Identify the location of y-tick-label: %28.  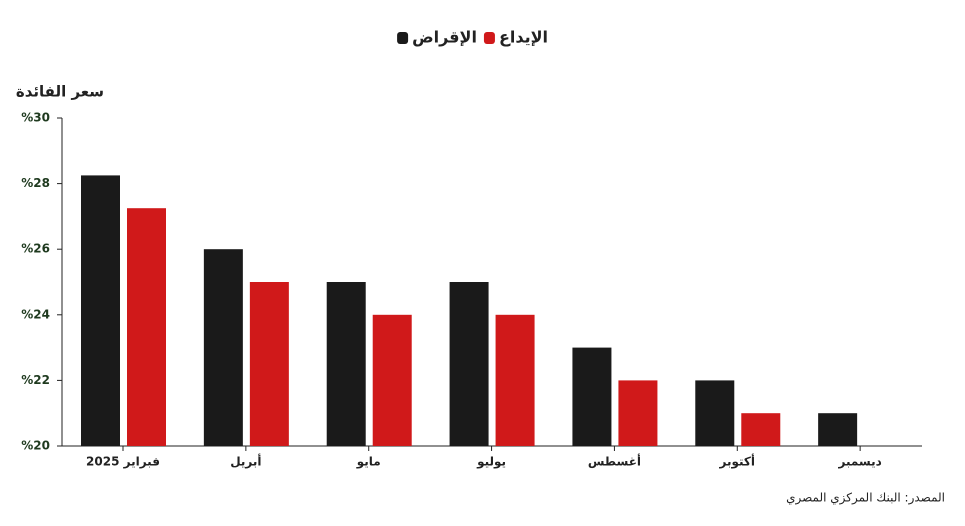
(35, 183).